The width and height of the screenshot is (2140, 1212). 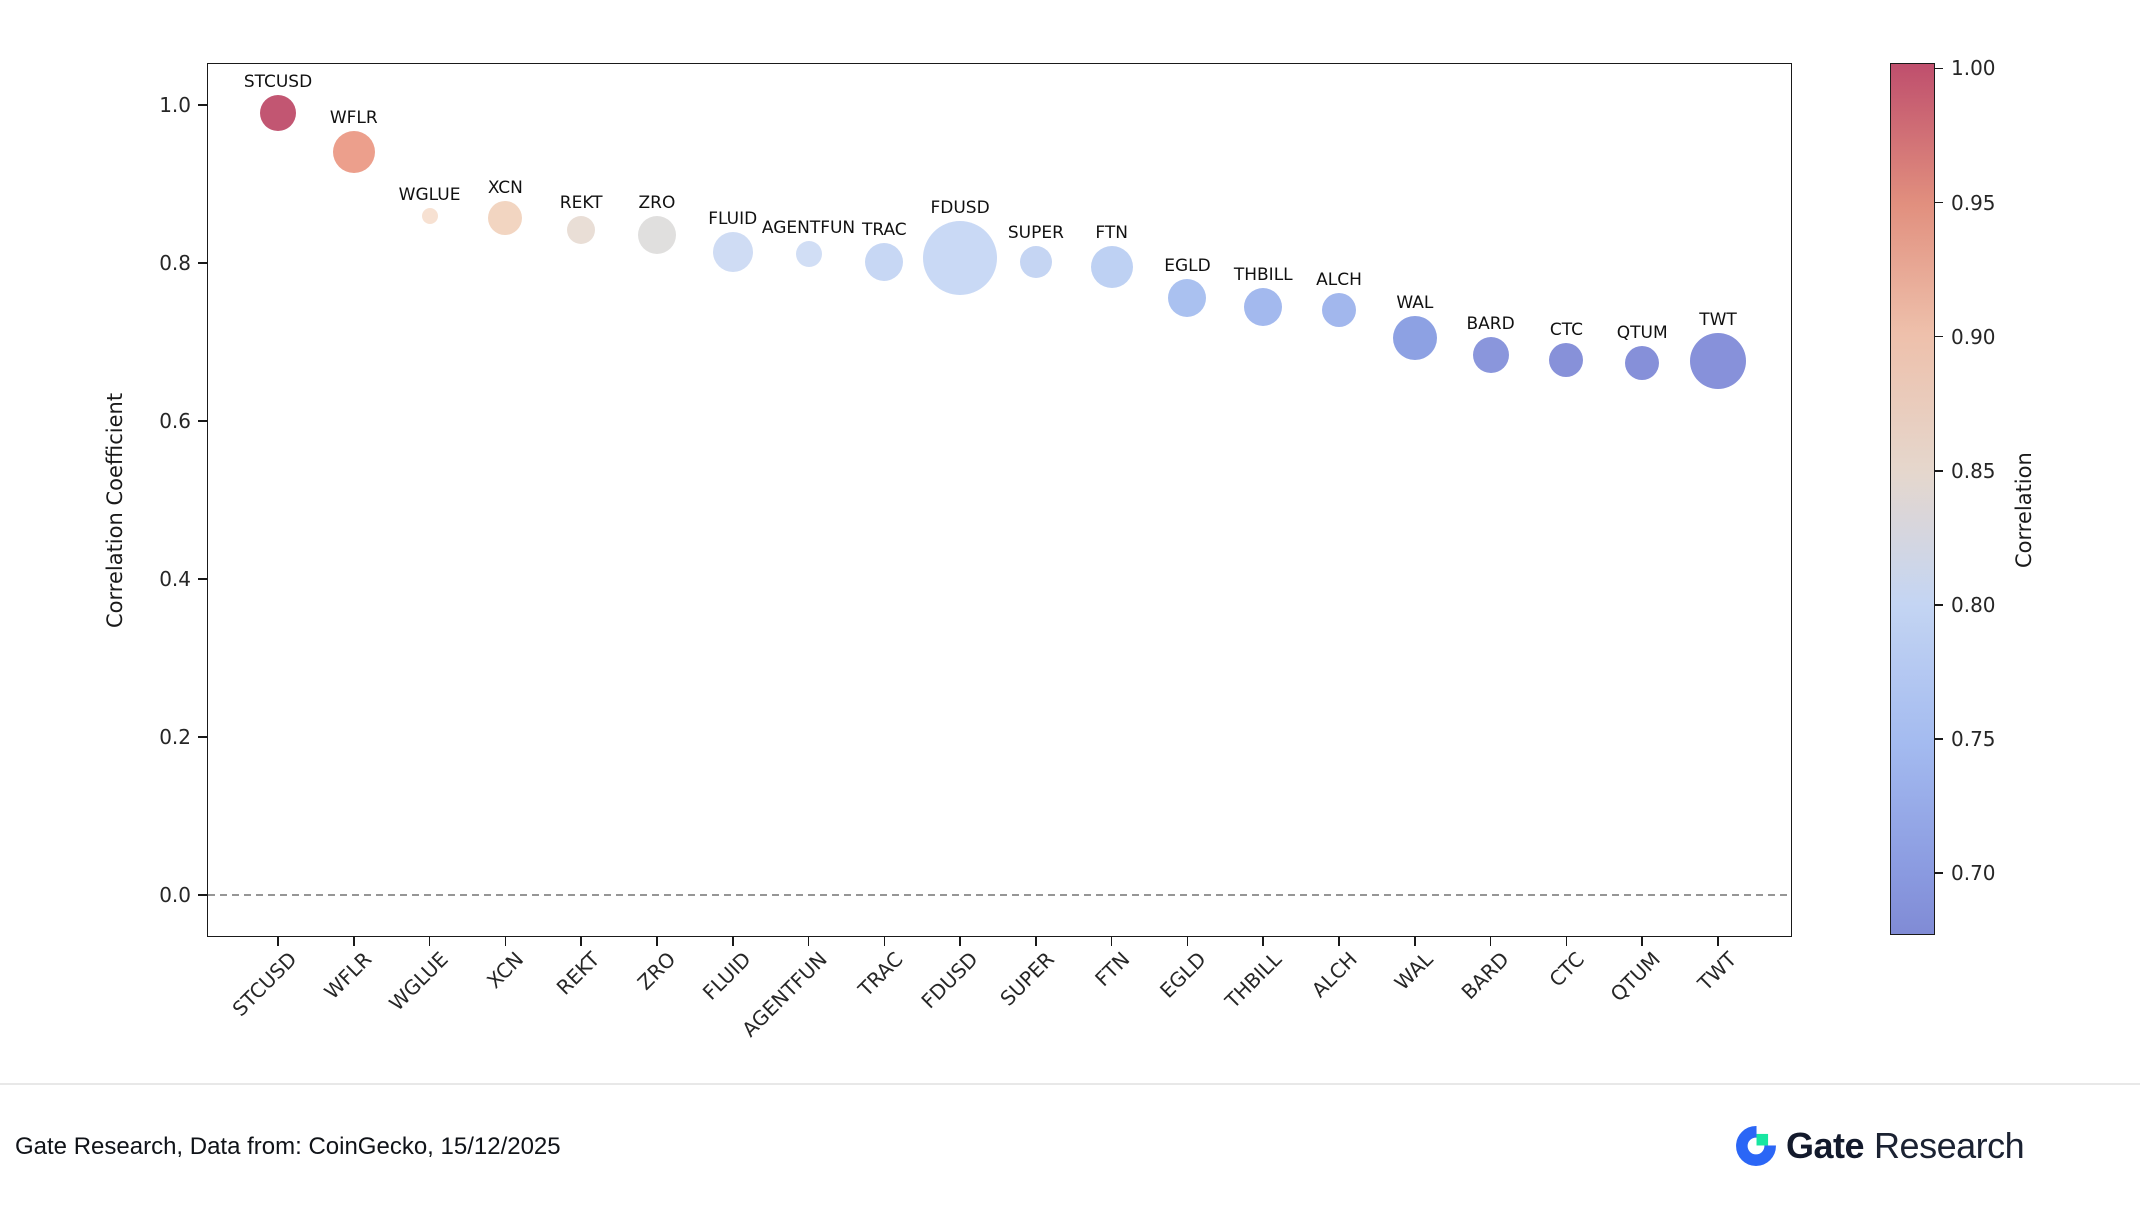 I want to click on data-point-wal, so click(x=1414, y=338).